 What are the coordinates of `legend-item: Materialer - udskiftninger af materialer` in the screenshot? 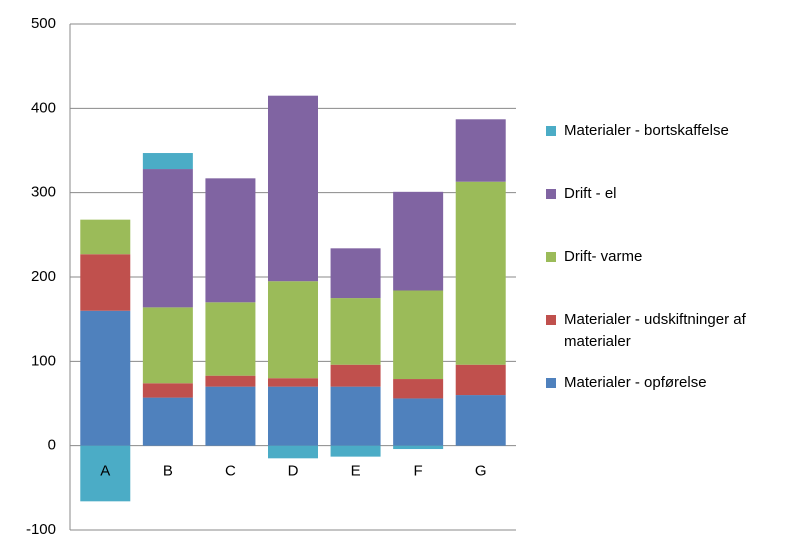 It's located at (666, 340).